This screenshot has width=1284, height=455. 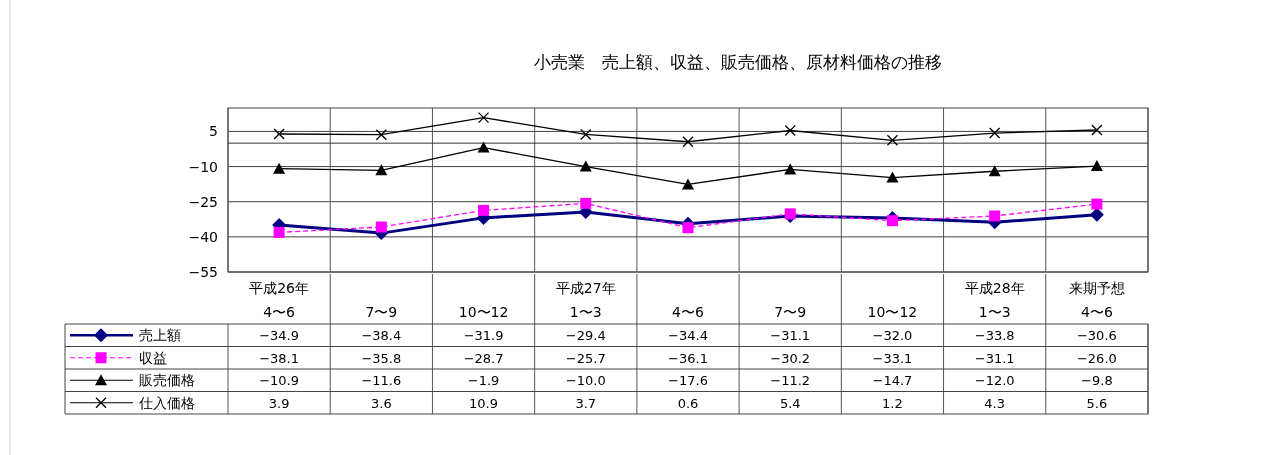 I want to click on legend-label: 売上額, so click(x=160, y=335).